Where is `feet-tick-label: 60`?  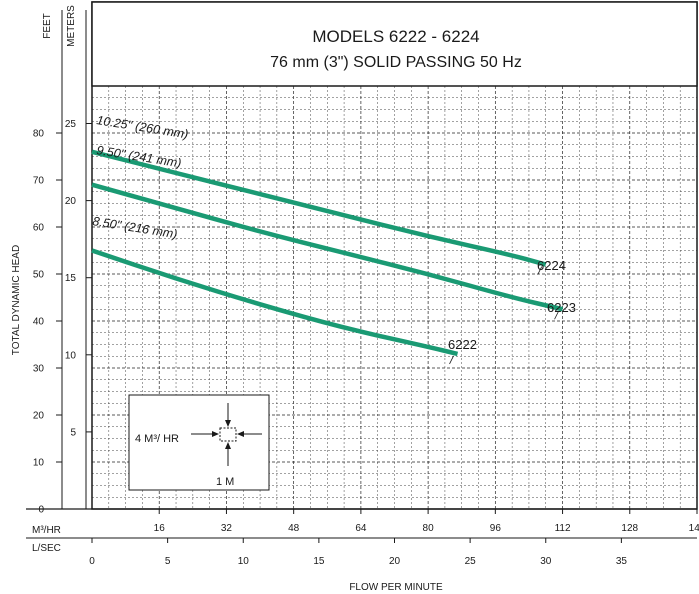
feet-tick-label: 60 is located at coordinates (39, 228).